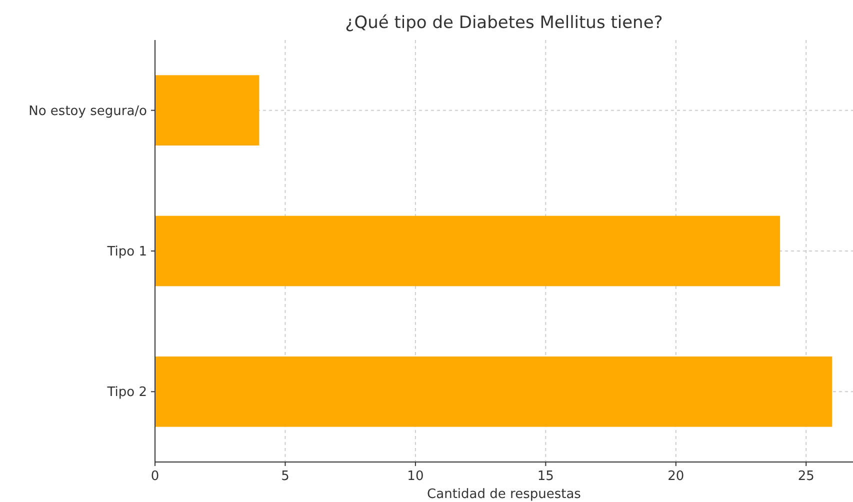  What do you see at coordinates (504, 494) in the screenshot?
I see `x-axis-title: Cantidad de respuestas` at bounding box center [504, 494].